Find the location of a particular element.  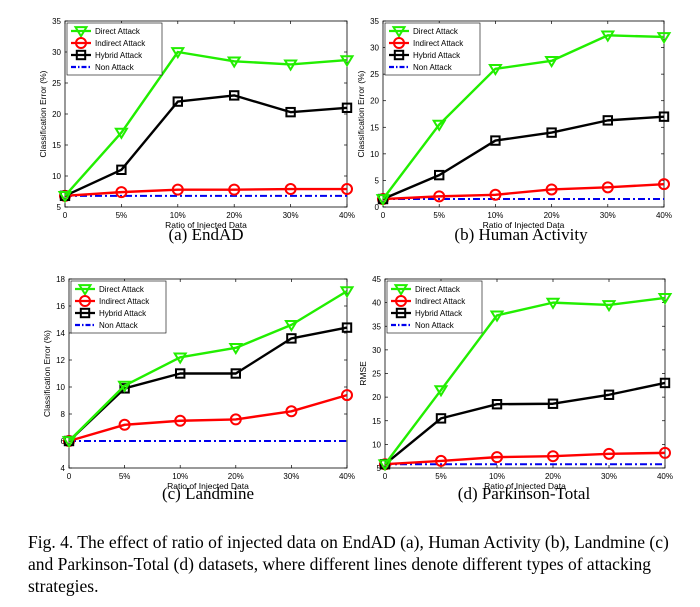

legend-label: Indirect Attack is located at coordinates (124, 301).